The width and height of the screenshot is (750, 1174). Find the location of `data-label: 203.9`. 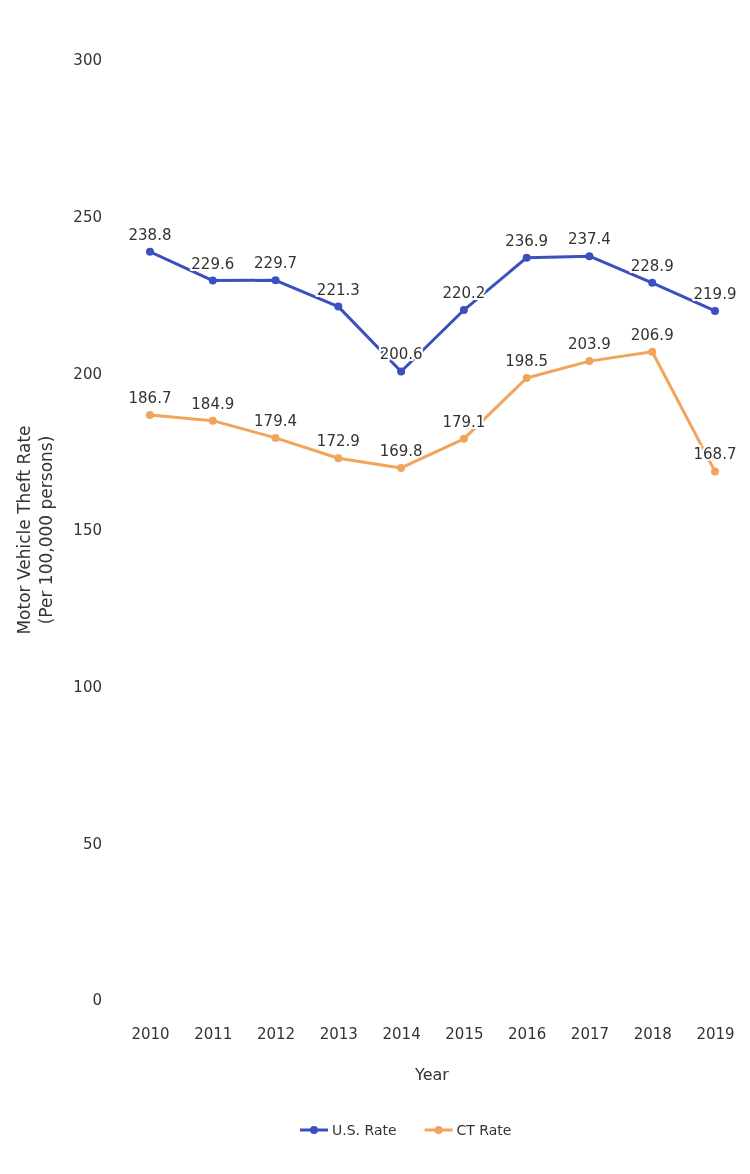

data-label: 203.9 is located at coordinates (589, 344).